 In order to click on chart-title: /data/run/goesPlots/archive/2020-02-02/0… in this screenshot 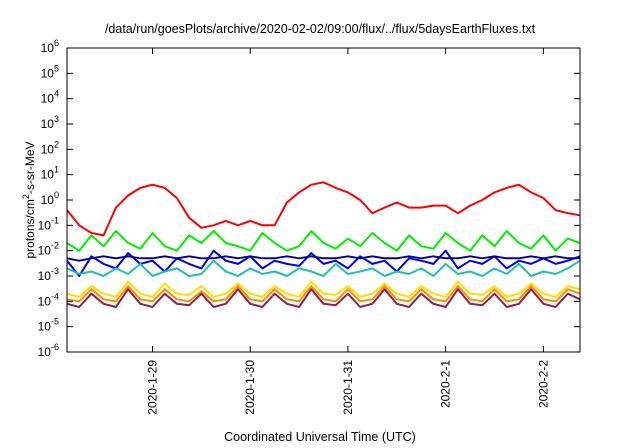, I will do `click(320, 29)`.